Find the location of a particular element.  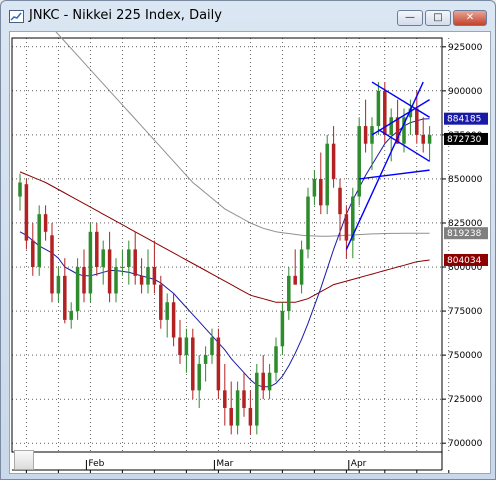

y-tick-label: 800000 is located at coordinates (465, 268).